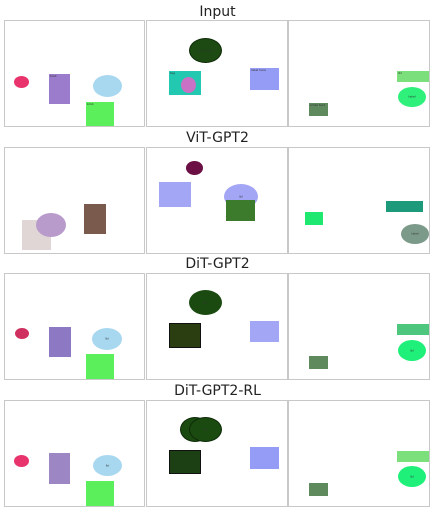 The image size is (435, 512). What do you see at coordinates (217, 326) in the screenshot?
I see `panel-row3-col2: lbl` at bounding box center [217, 326].